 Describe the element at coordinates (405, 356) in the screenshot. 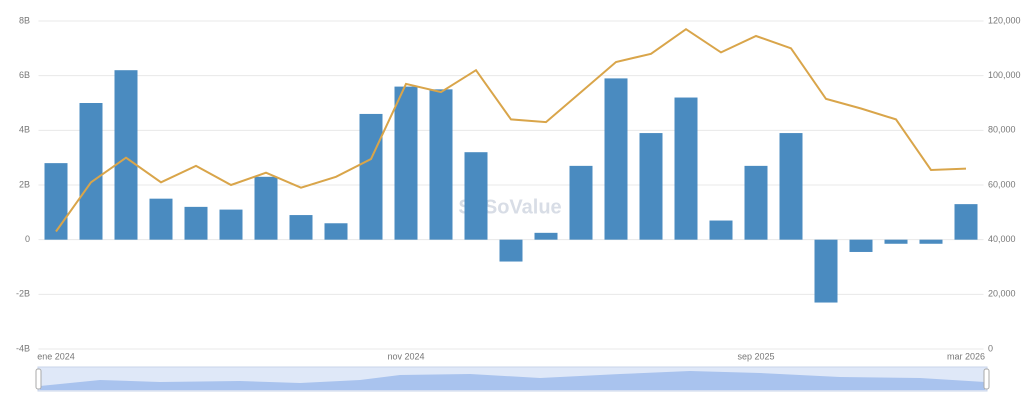

I see `x-tick-label: nov 2024` at that location.